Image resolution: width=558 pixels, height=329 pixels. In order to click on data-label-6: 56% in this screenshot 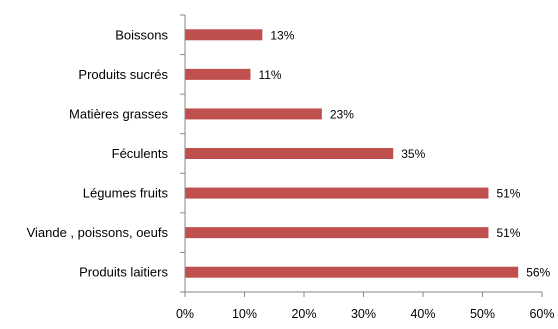, I will do `click(538, 273)`.